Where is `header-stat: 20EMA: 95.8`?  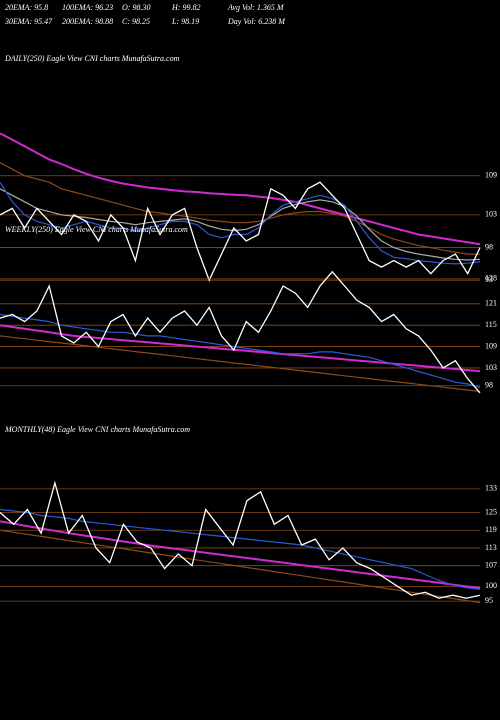
header-stat: 20EMA: 95.8 is located at coordinates (26, 7).